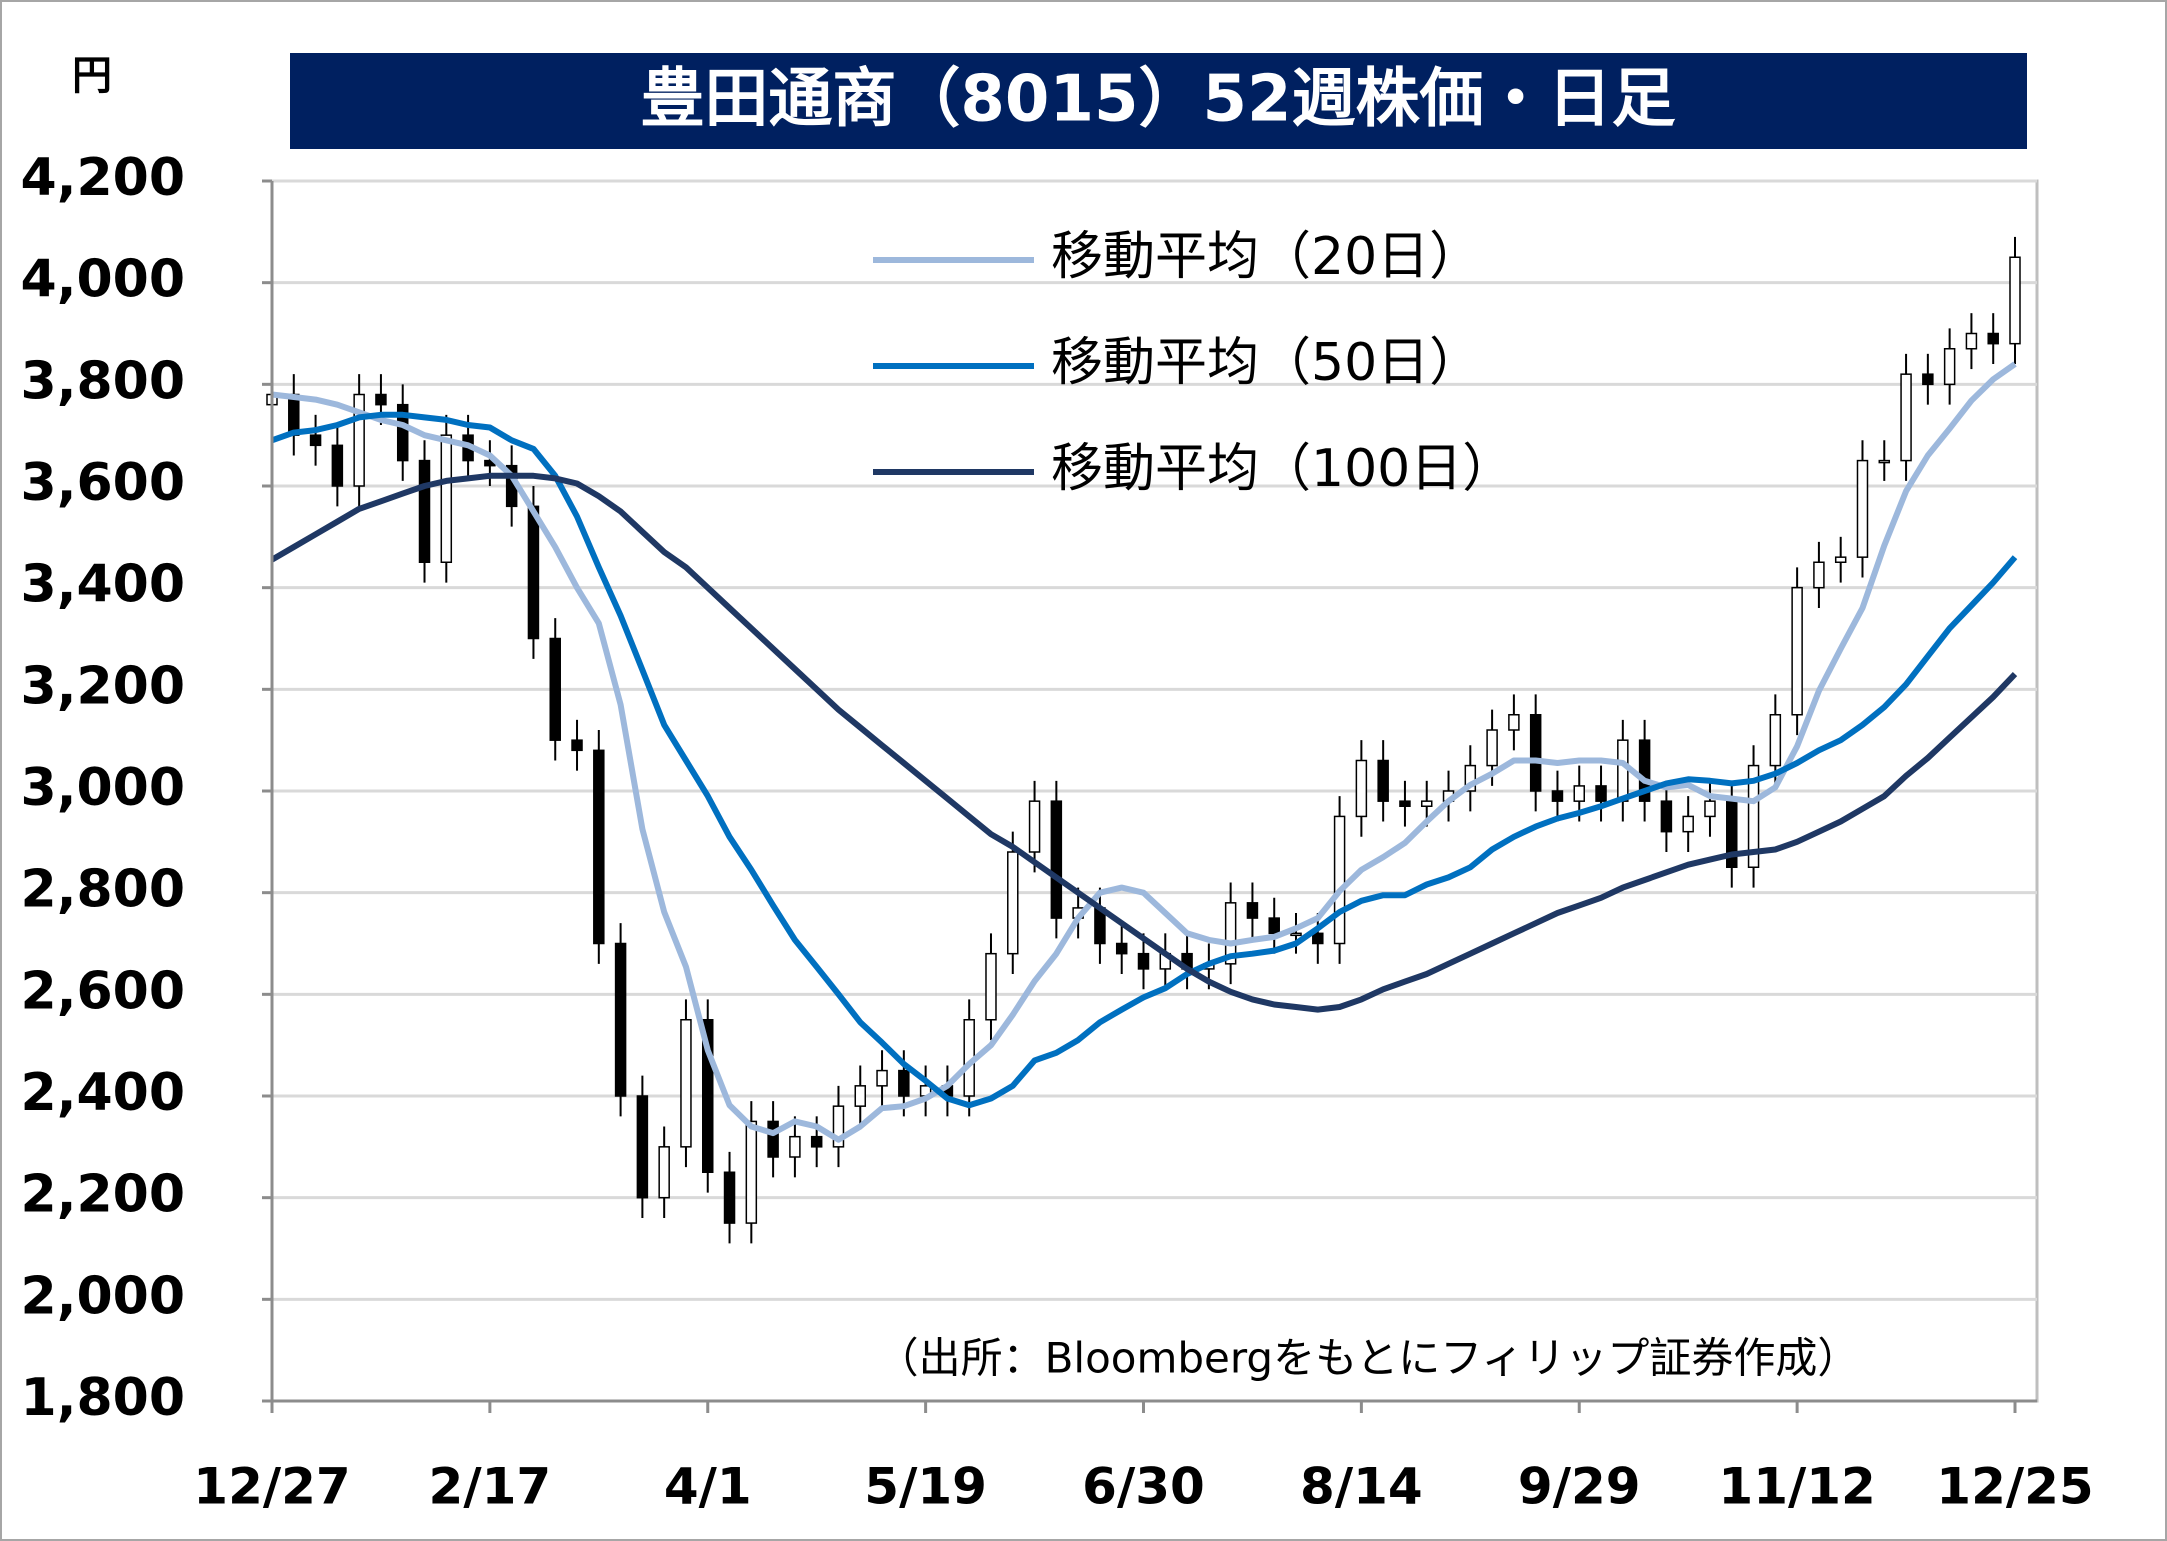 This screenshot has width=2167, height=1541. Describe the element at coordinates (1361, 1487) in the screenshot. I see `x-tick-label: 8/14` at that location.